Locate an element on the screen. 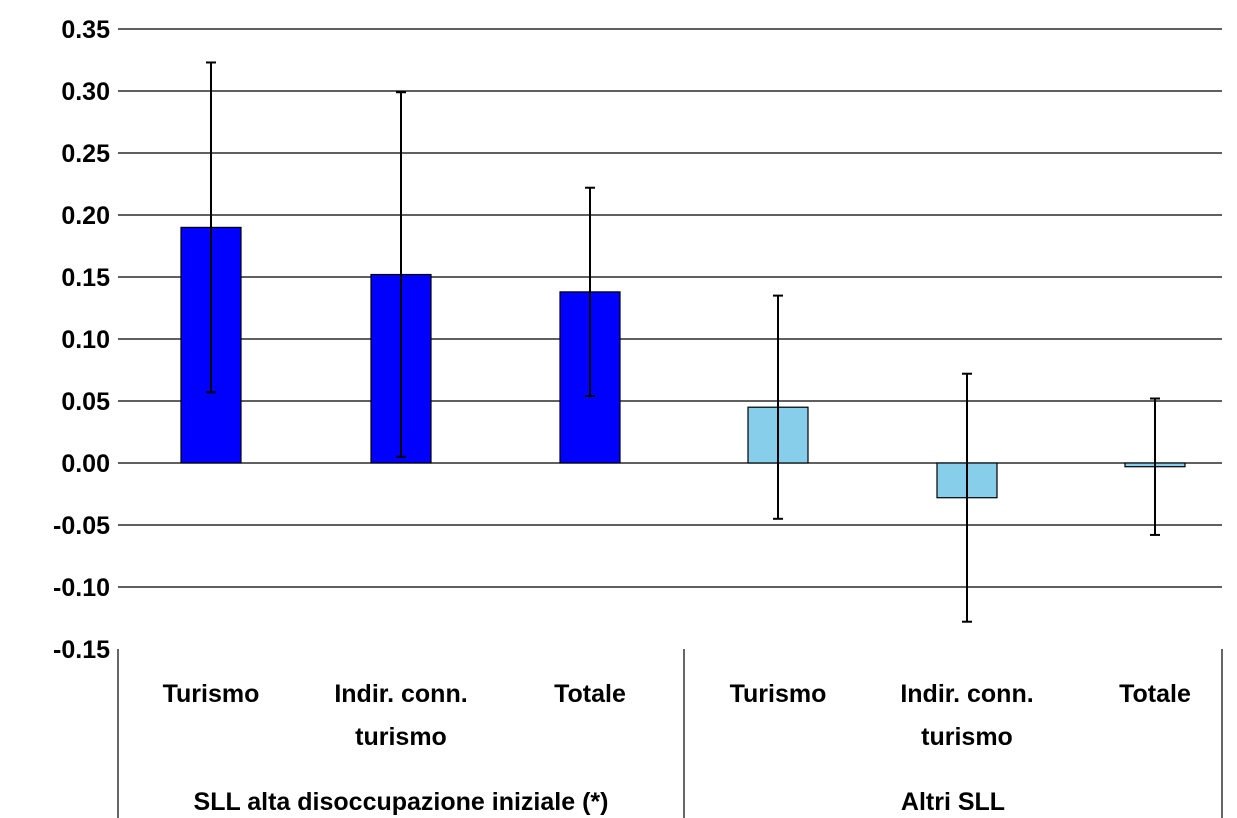  y-tick-label: -0.05 is located at coordinates (81, 526).